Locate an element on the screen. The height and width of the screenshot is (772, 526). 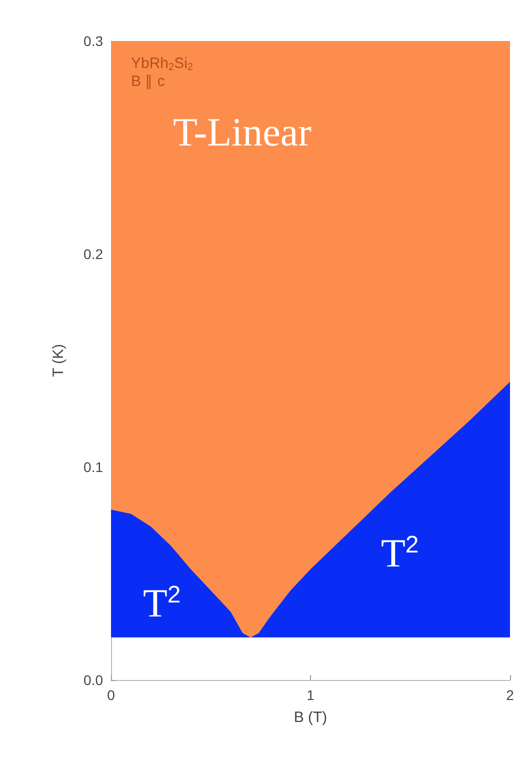
annotation: B ∥ c is located at coordinates (148, 81).